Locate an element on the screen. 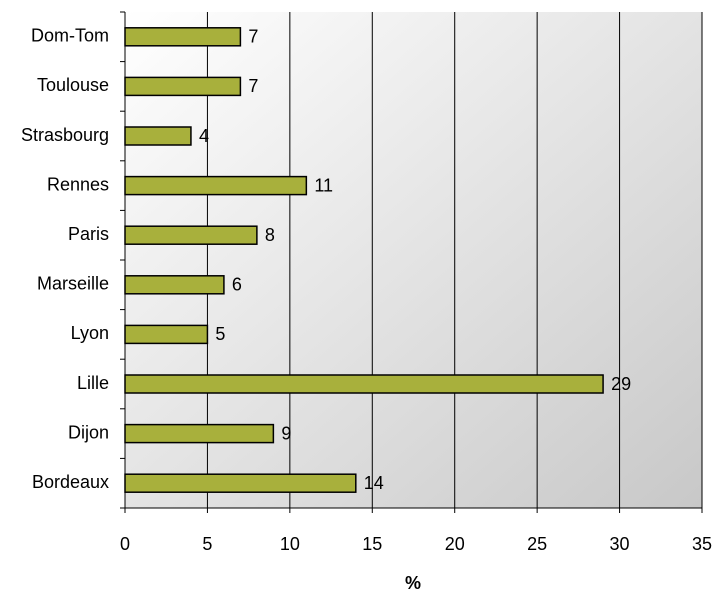 Image resolution: width=717 pixels, height=595 pixels. data-label: 14 is located at coordinates (374, 483).